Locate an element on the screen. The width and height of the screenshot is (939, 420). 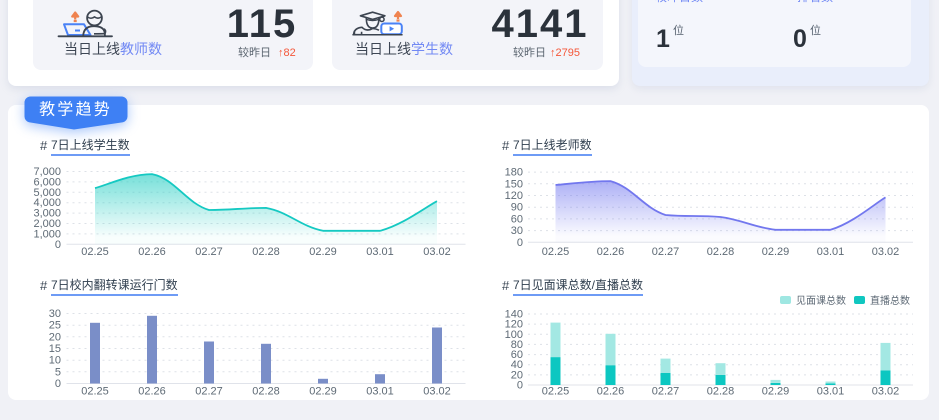
svg-text: 80 is located at coordinates (517, 345).